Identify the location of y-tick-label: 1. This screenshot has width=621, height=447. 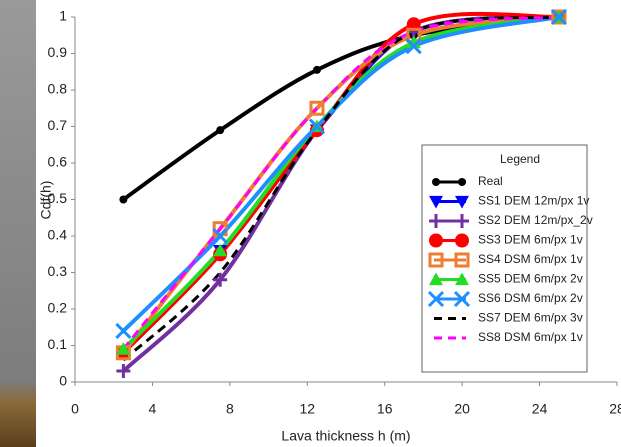
(63, 16).